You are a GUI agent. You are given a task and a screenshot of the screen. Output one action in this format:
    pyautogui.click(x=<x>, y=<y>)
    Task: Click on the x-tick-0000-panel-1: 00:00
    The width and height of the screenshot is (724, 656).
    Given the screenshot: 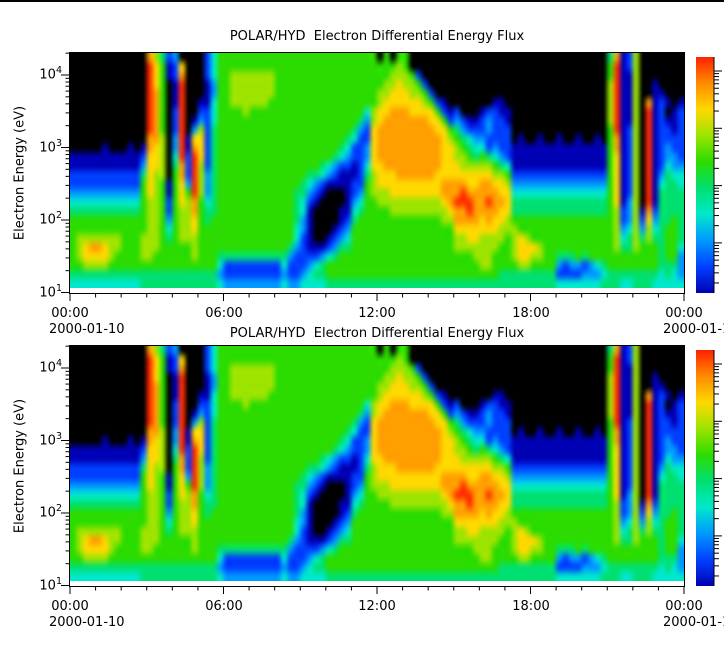 What is the action you would take?
    pyautogui.click(x=70, y=313)
    